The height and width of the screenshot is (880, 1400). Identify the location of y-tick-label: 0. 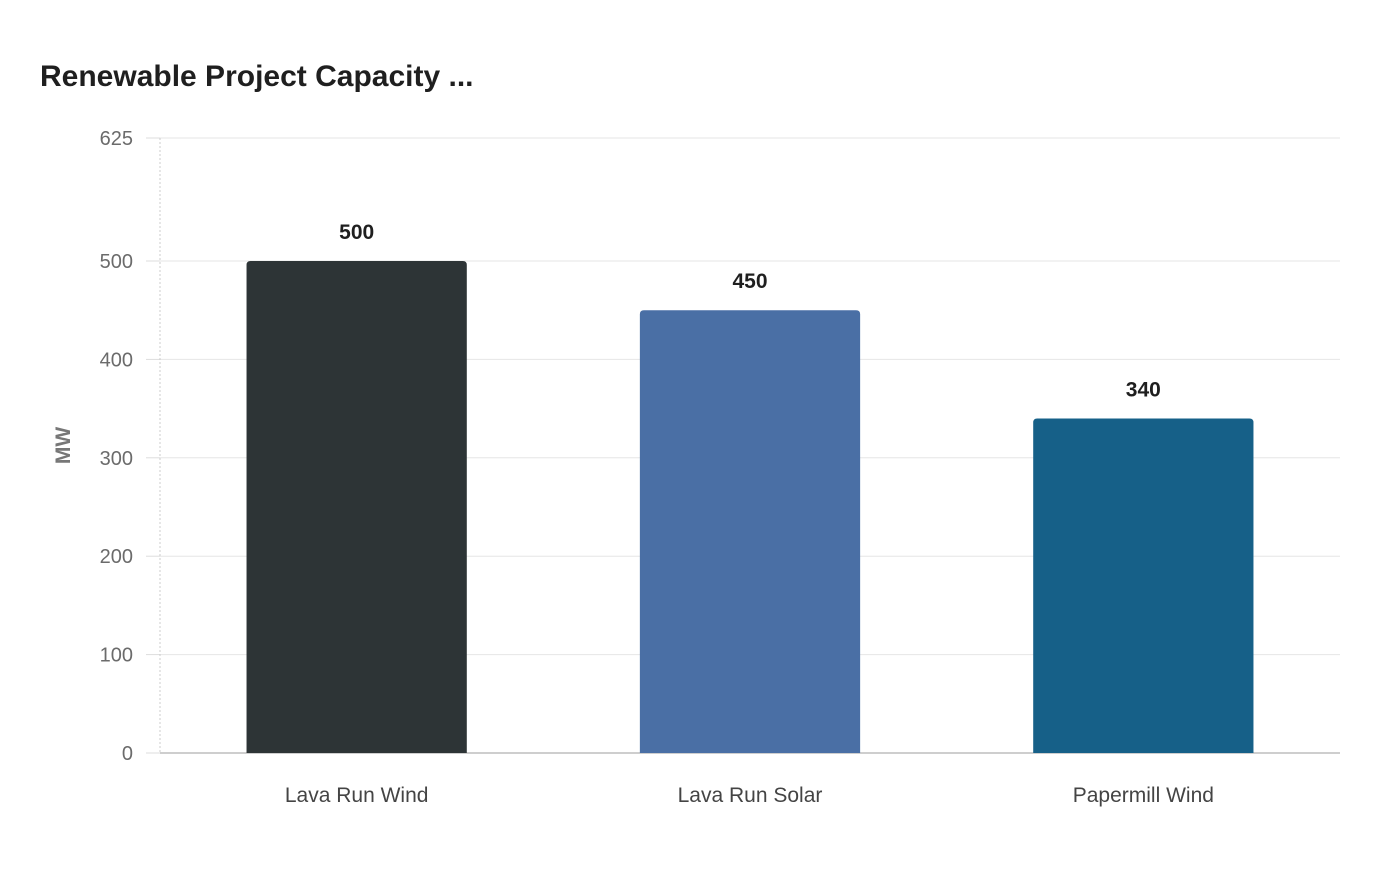
(127, 754).